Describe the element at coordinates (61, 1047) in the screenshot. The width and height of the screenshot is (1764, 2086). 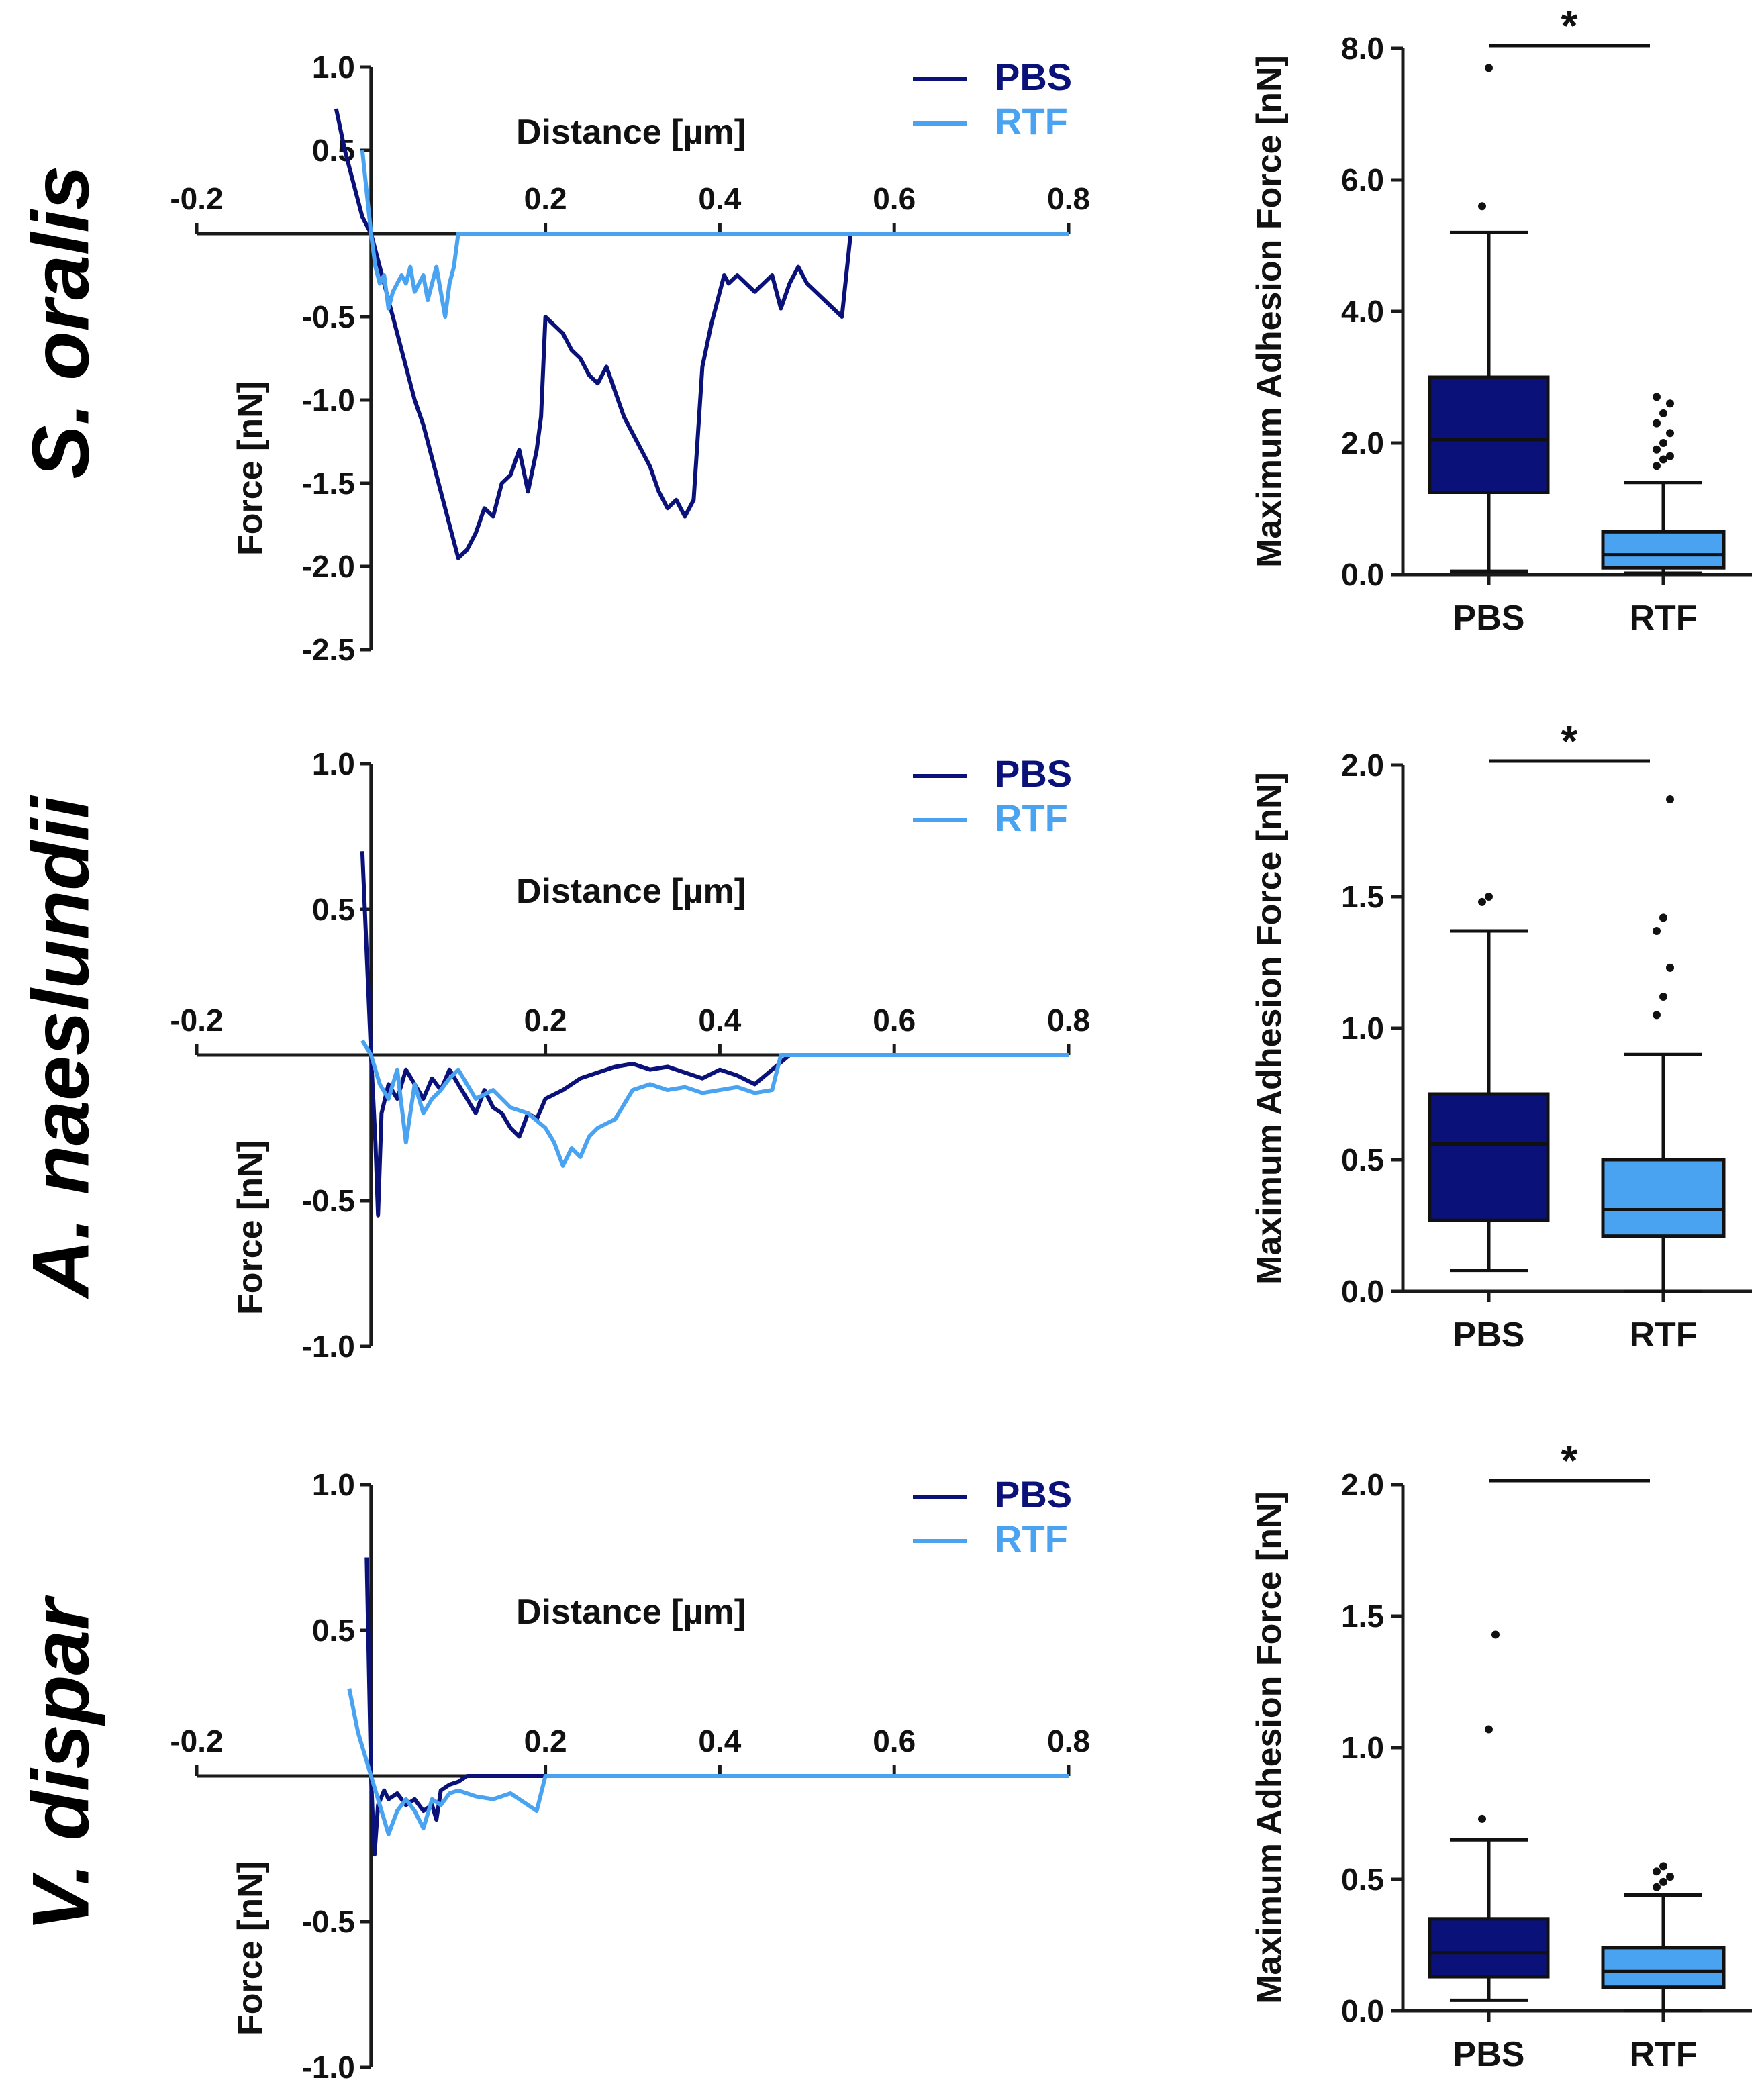
I see `species-label: A. naeslundii` at that location.